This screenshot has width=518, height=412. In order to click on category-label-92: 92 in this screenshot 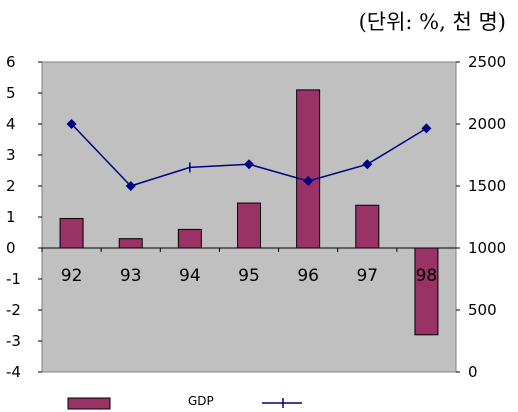, I will do `click(72, 276)`.